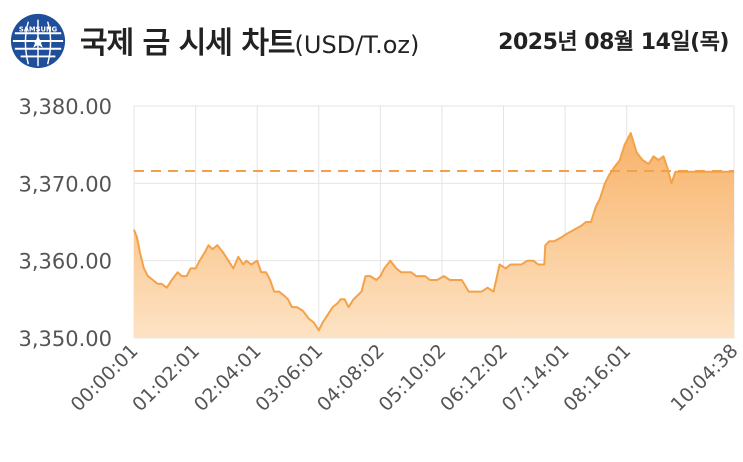 This screenshot has height=462, width=743. I want to click on logo-text: SAMSUNG, so click(38, 29).